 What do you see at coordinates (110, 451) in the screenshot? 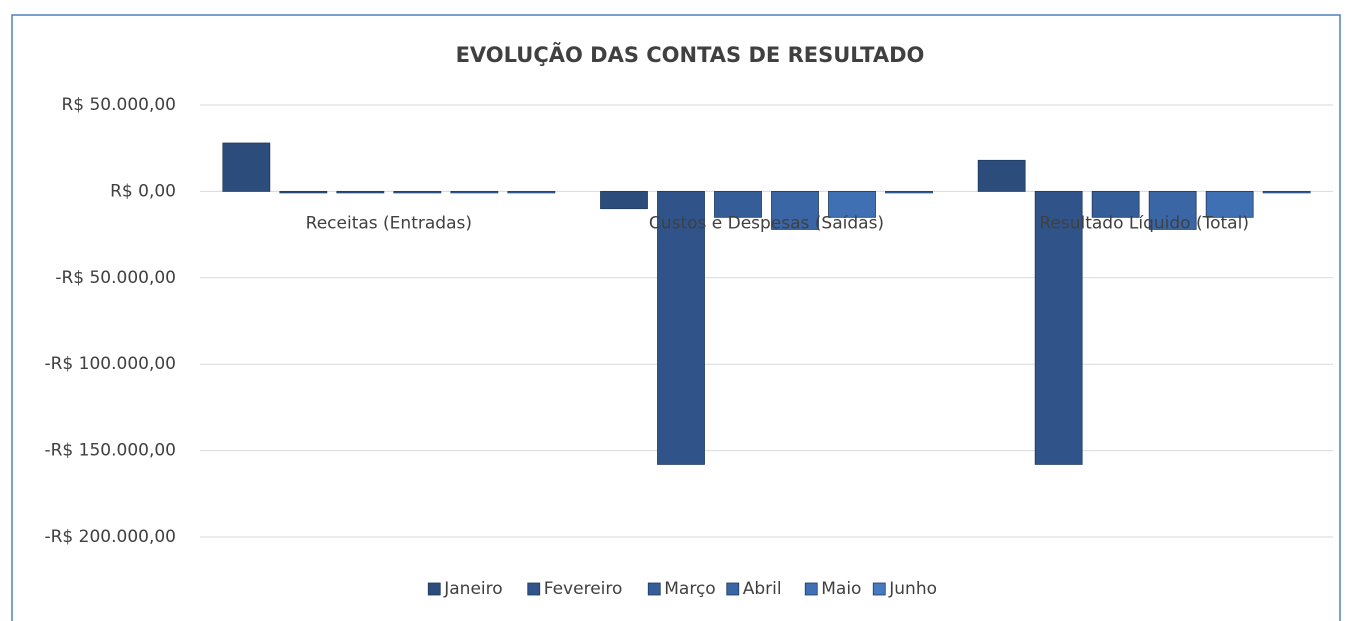
I see `y-tick-label: -R$ 150.000,00` at bounding box center [110, 451].